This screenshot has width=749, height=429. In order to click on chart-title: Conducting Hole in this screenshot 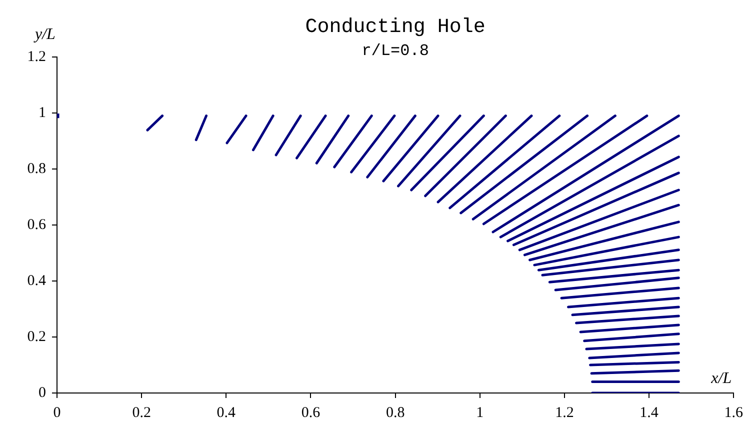, I will do `click(395, 27)`.